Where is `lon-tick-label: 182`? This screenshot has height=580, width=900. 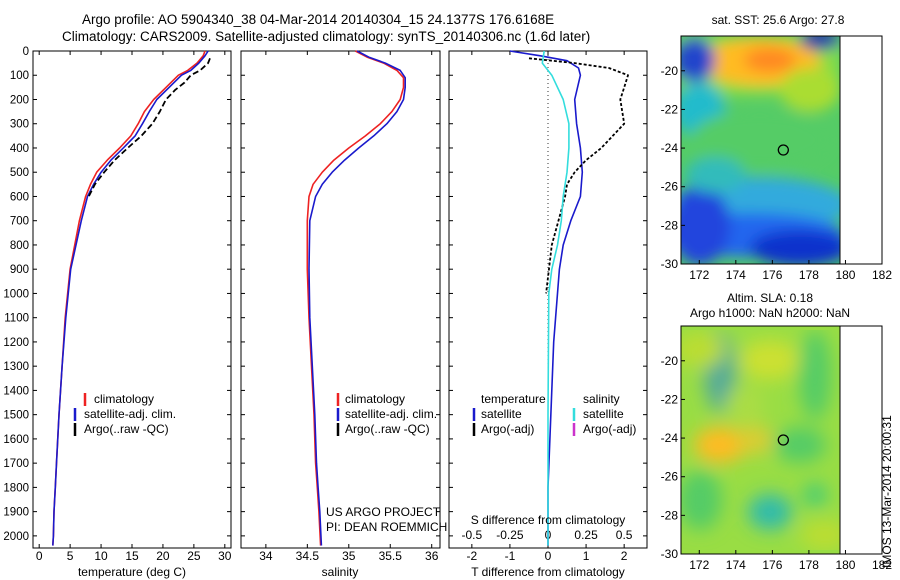 lon-tick-label: 182 is located at coordinates (882, 275).